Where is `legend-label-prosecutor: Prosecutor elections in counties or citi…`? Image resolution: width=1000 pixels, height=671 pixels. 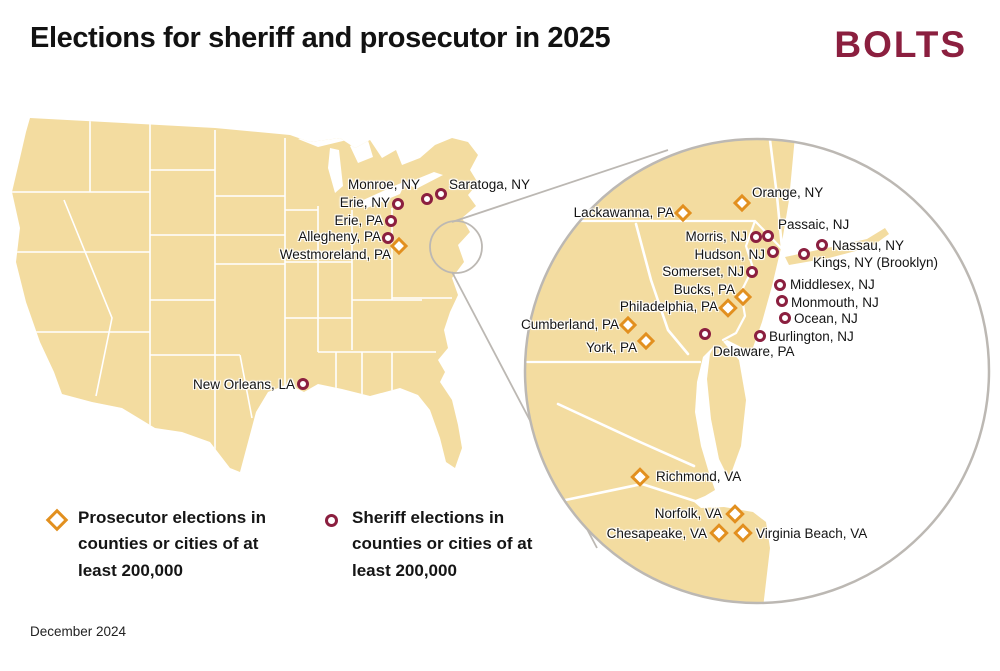
legend-label-prosecutor: Prosecutor elections in counties or citi… is located at coordinates (172, 544).